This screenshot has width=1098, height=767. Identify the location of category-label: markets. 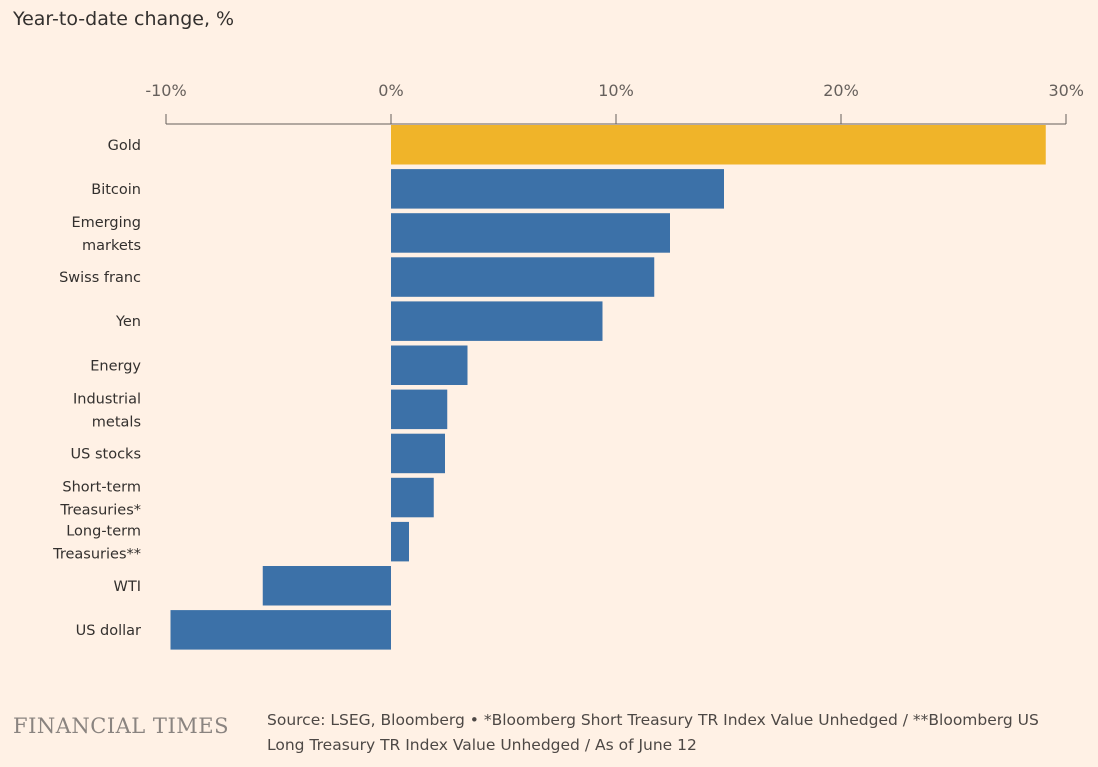
(111, 246).